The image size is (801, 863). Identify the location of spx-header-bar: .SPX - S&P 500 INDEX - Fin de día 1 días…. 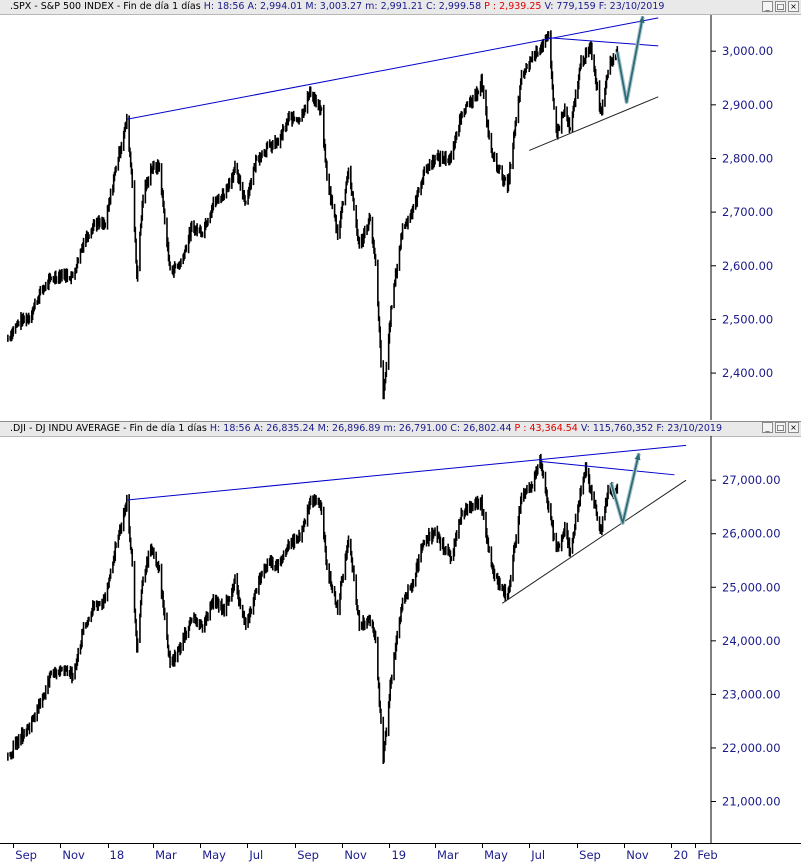
(400, 7).